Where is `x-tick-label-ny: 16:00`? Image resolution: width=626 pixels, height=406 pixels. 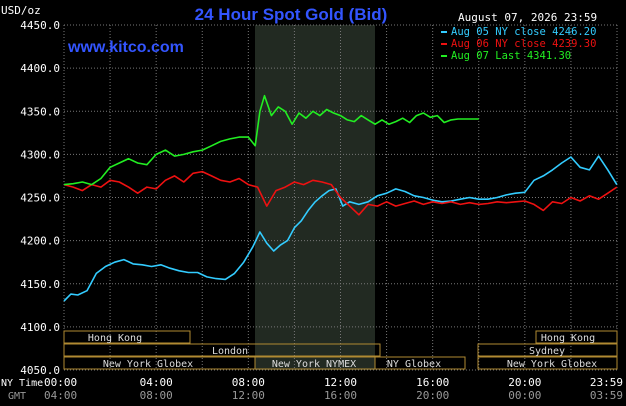
x-tick-label-ny: 16:00 is located at coordinates (432, 382).